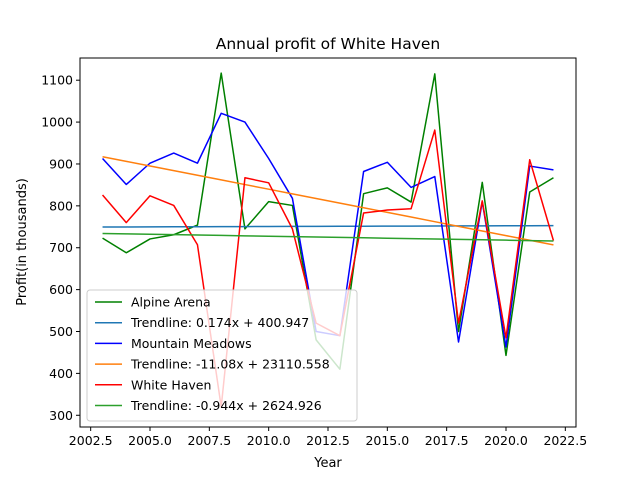 This screenshot has width=640, height=480. I want to click on x-tick-label: 2012.5, so click(328, 440).